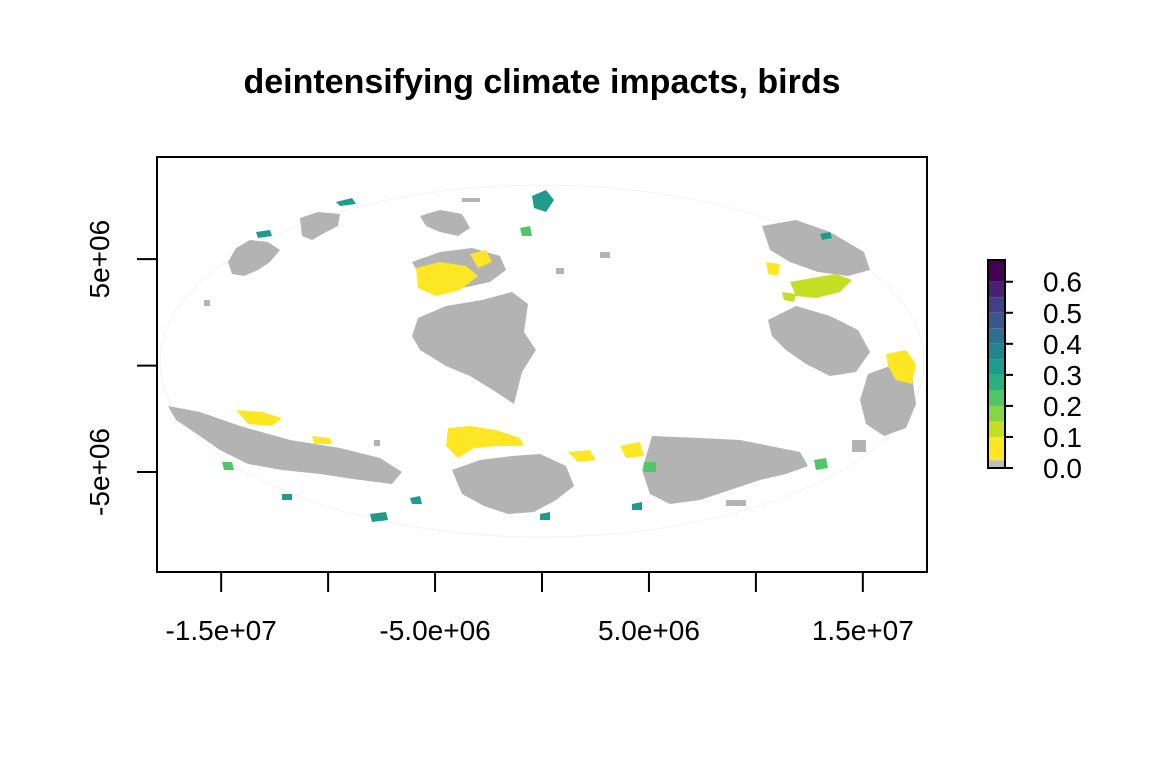 The image size is (1152, 768). I want to click on legend-tick-label: 0.2, so click(1062, 406).